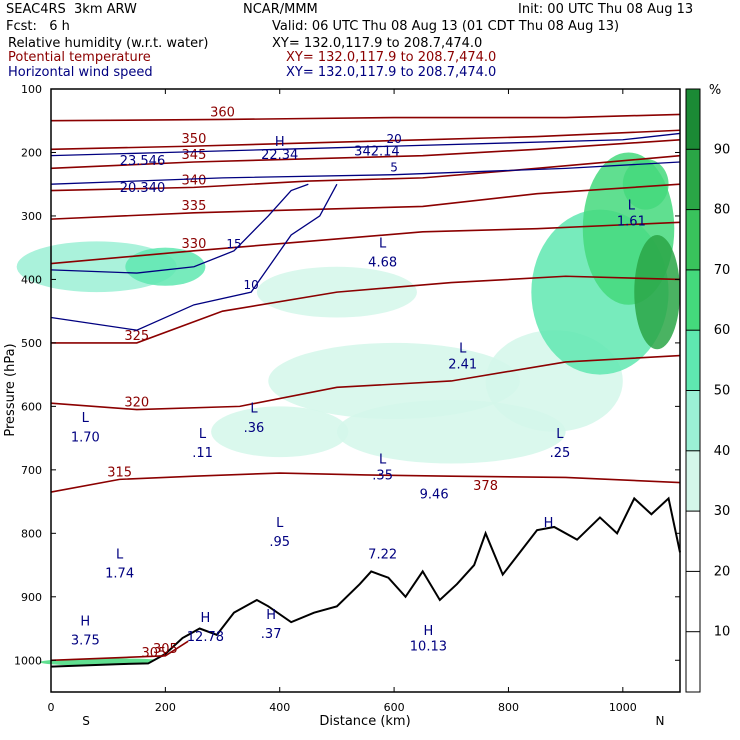  I want to click on wind-contour-label: 5, so click(394, 168).